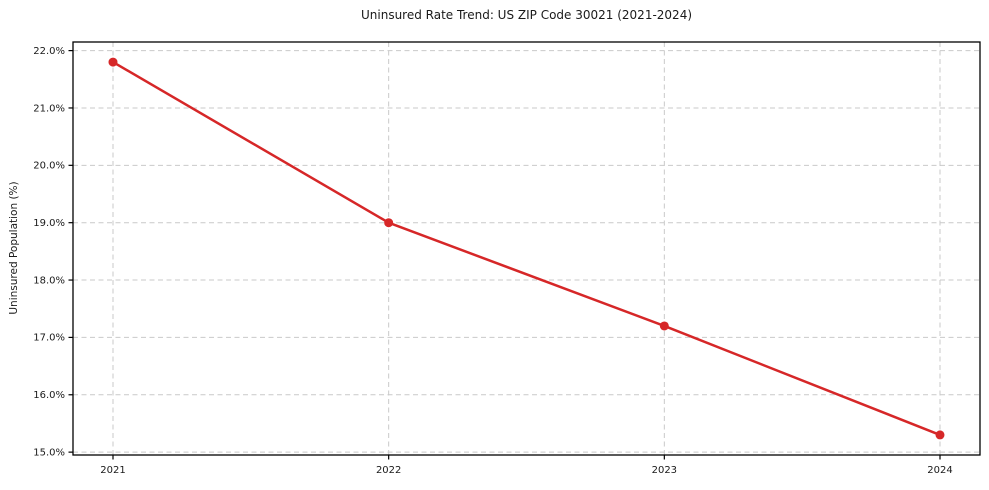 This screenshot has width=989, height=490. I want to click on y-tick-label: 15.0%, so click(49, 452).